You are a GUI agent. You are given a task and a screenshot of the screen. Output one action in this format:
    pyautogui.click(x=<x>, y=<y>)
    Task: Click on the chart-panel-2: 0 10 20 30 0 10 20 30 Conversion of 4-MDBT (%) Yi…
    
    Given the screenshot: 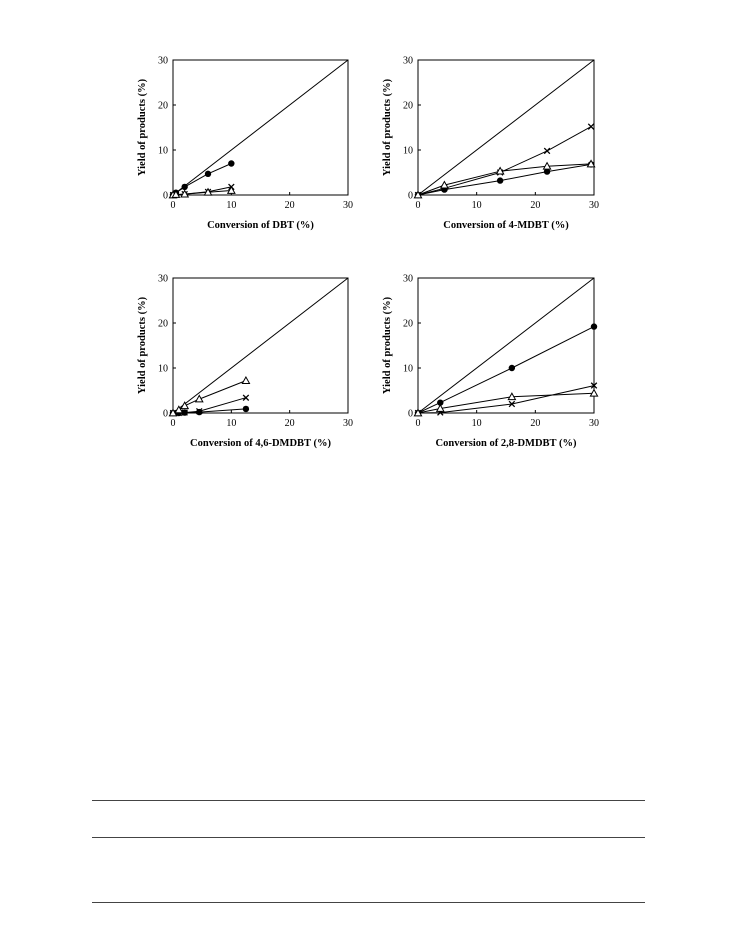 What is the action you would take?
    pyautogui.click(x=490, y=144)
    